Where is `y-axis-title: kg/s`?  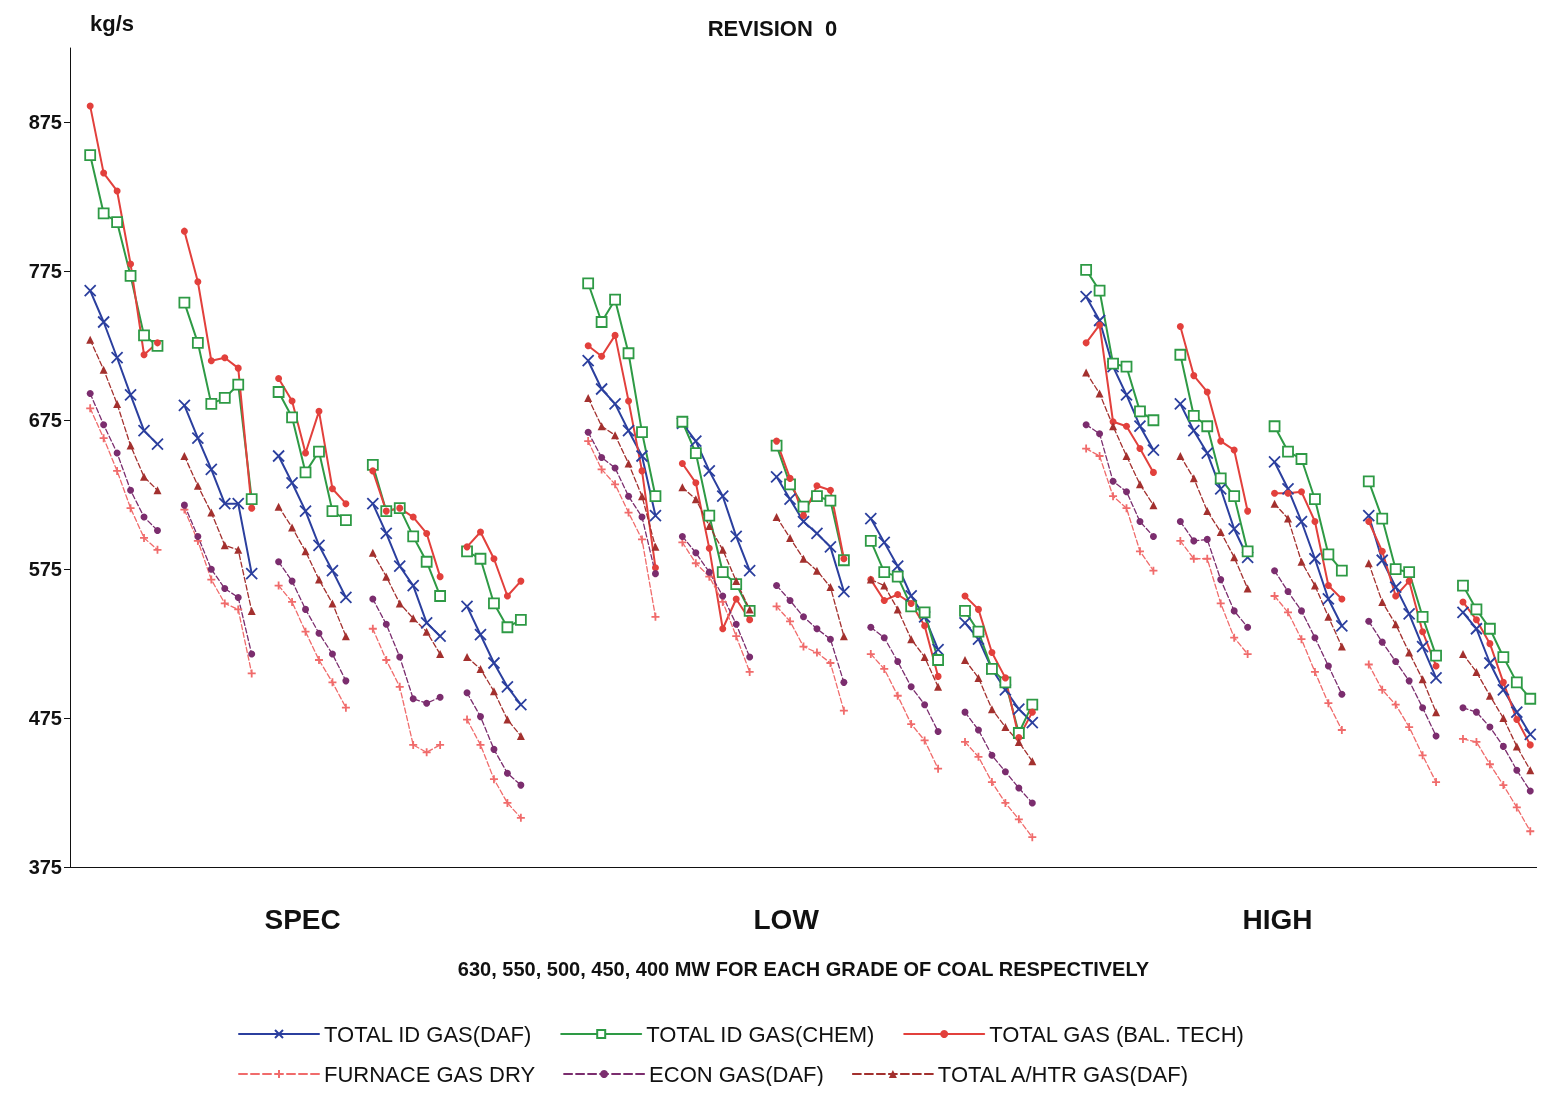
y-axis-title: kg/s is located at coordinates (112, 23).